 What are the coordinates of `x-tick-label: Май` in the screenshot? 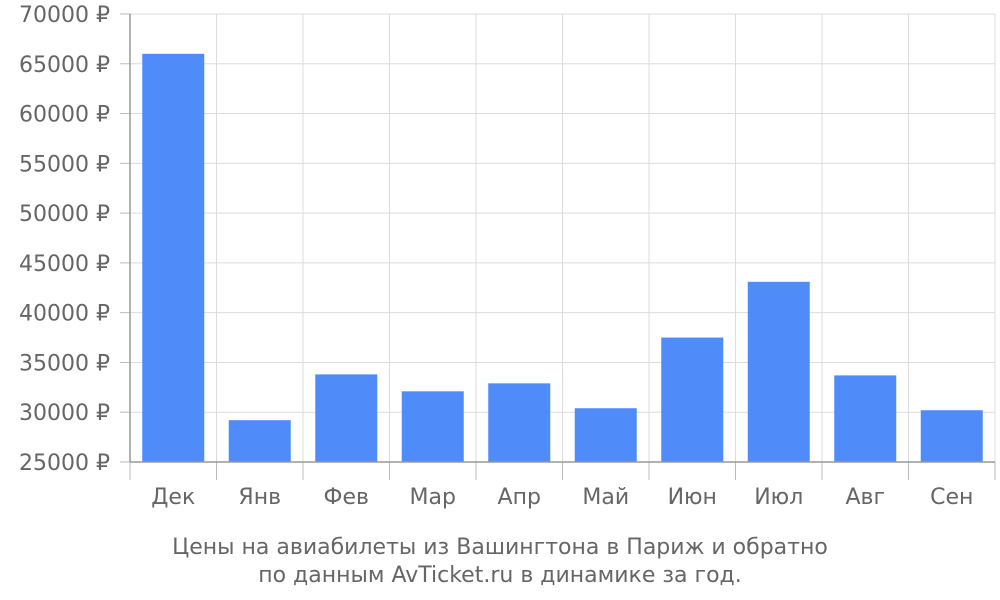 It's located at (605, 497).